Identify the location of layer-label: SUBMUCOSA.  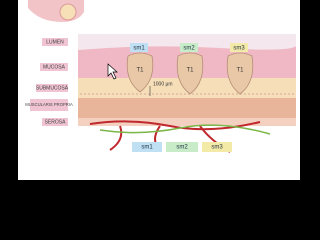
(52, 88).